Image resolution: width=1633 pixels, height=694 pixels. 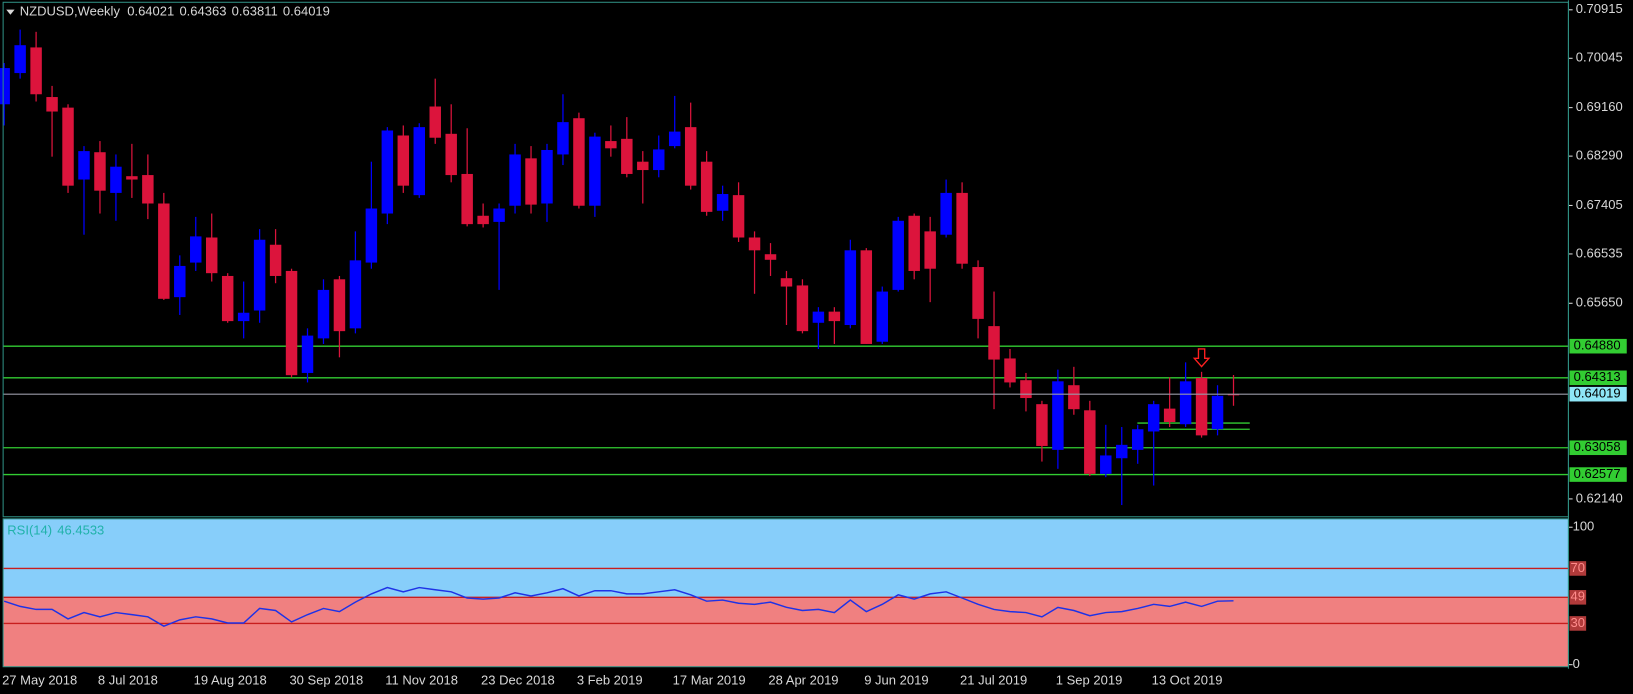 What do you see at coordinates (1576, 663) in the screenshot?
I see `y-tick-label: 0` at bounding box center [1576, 663].